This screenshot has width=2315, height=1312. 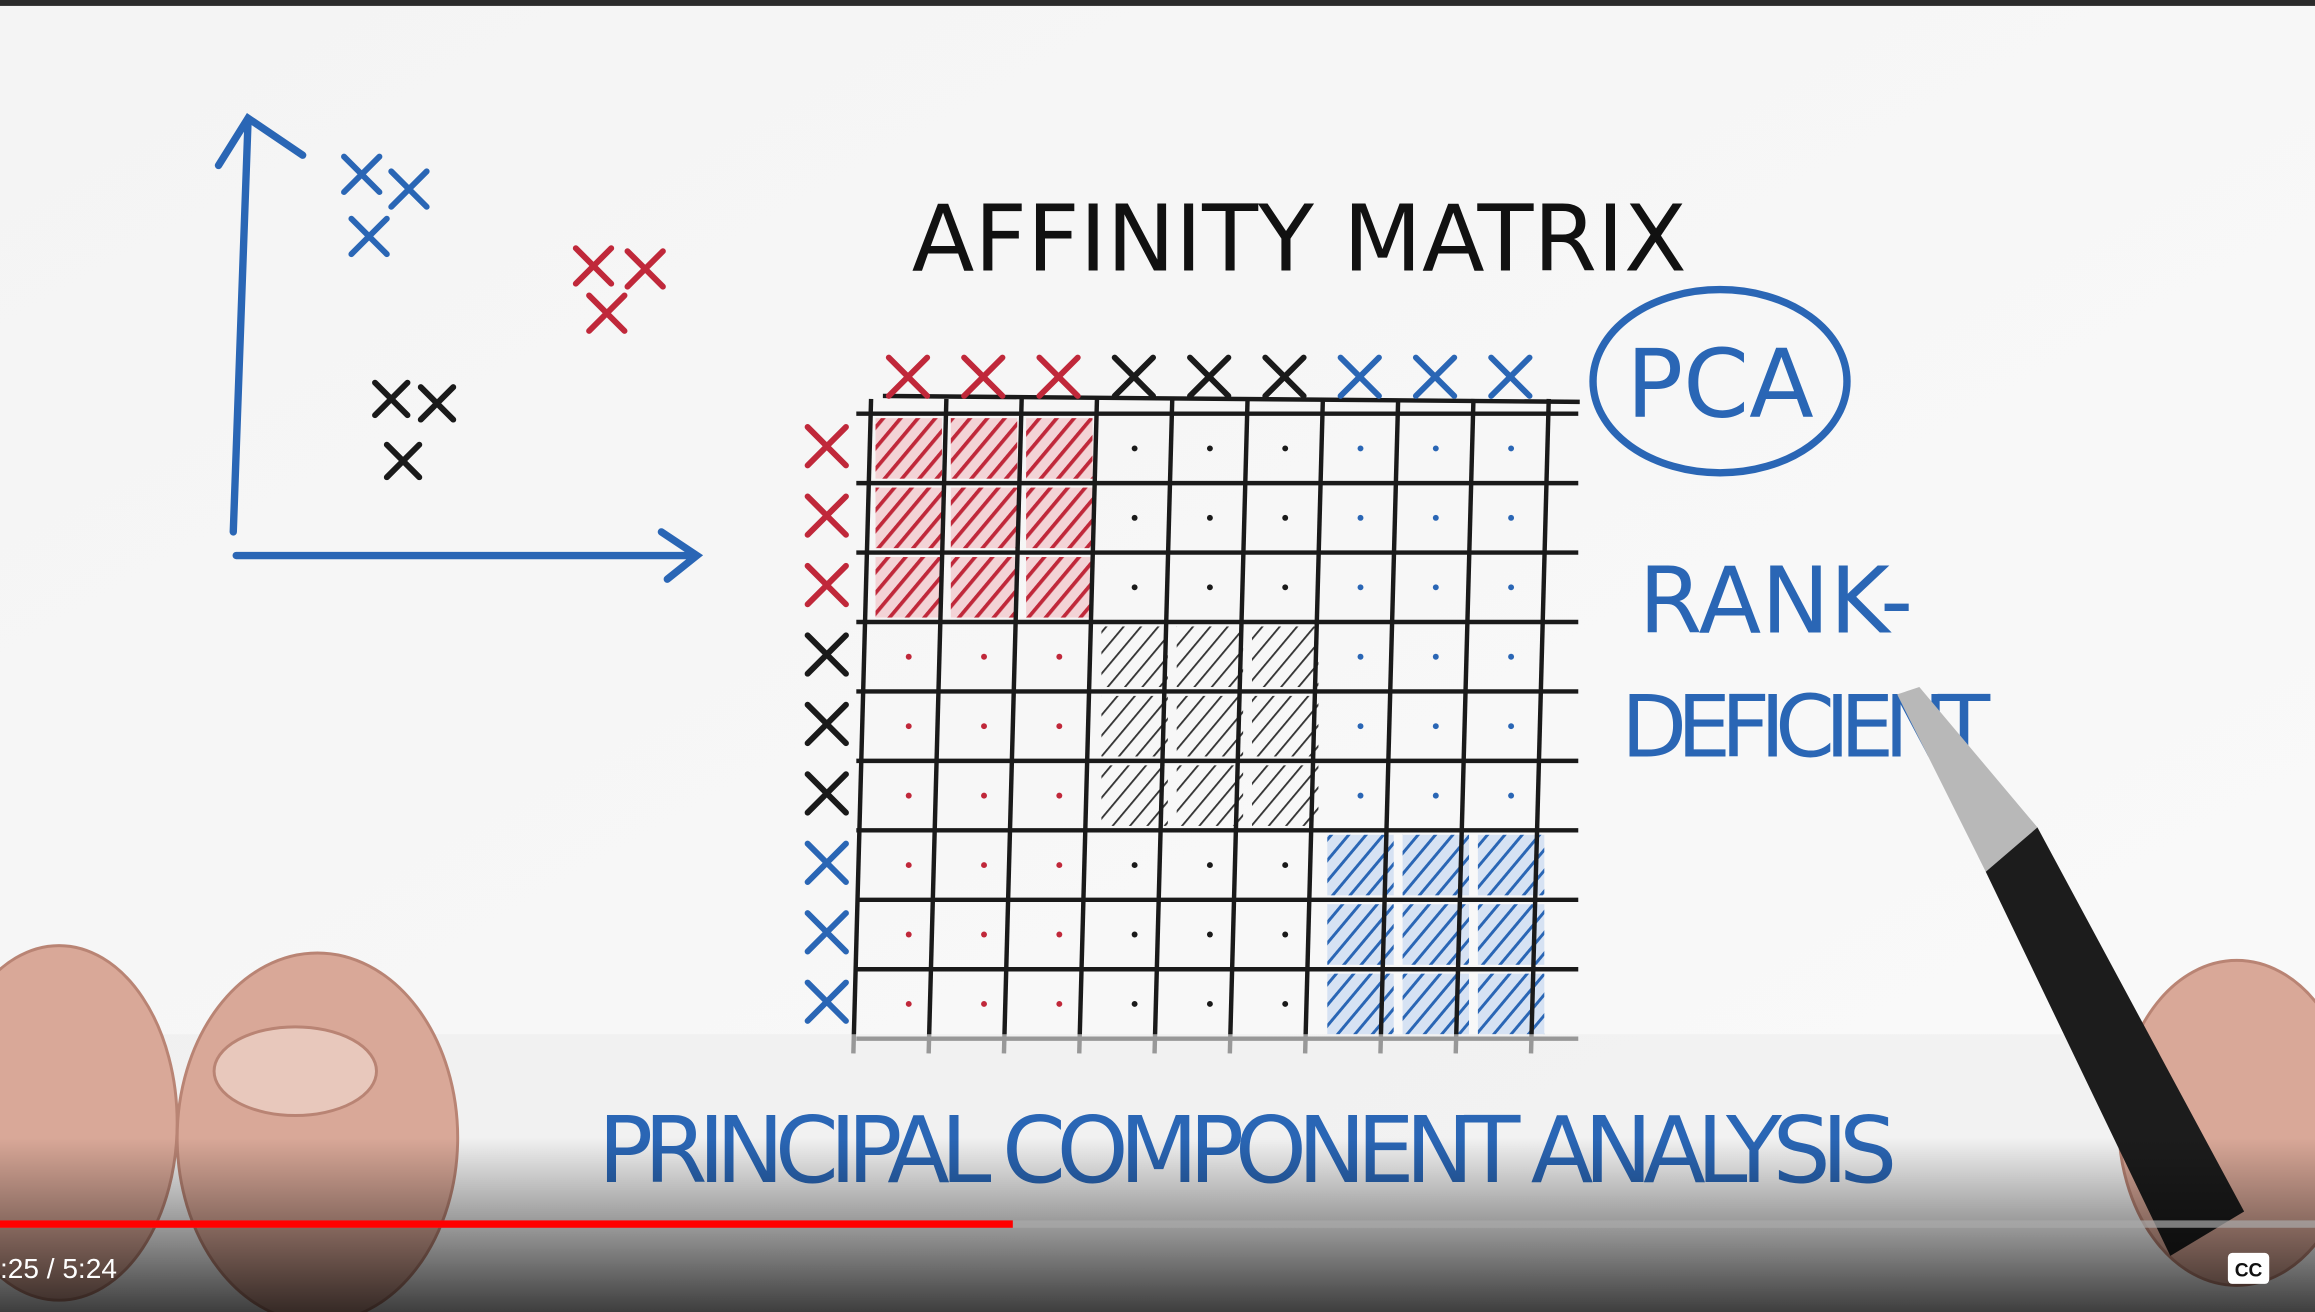 I want to click on cc-button: CC, so click(x=2248, y=1268).